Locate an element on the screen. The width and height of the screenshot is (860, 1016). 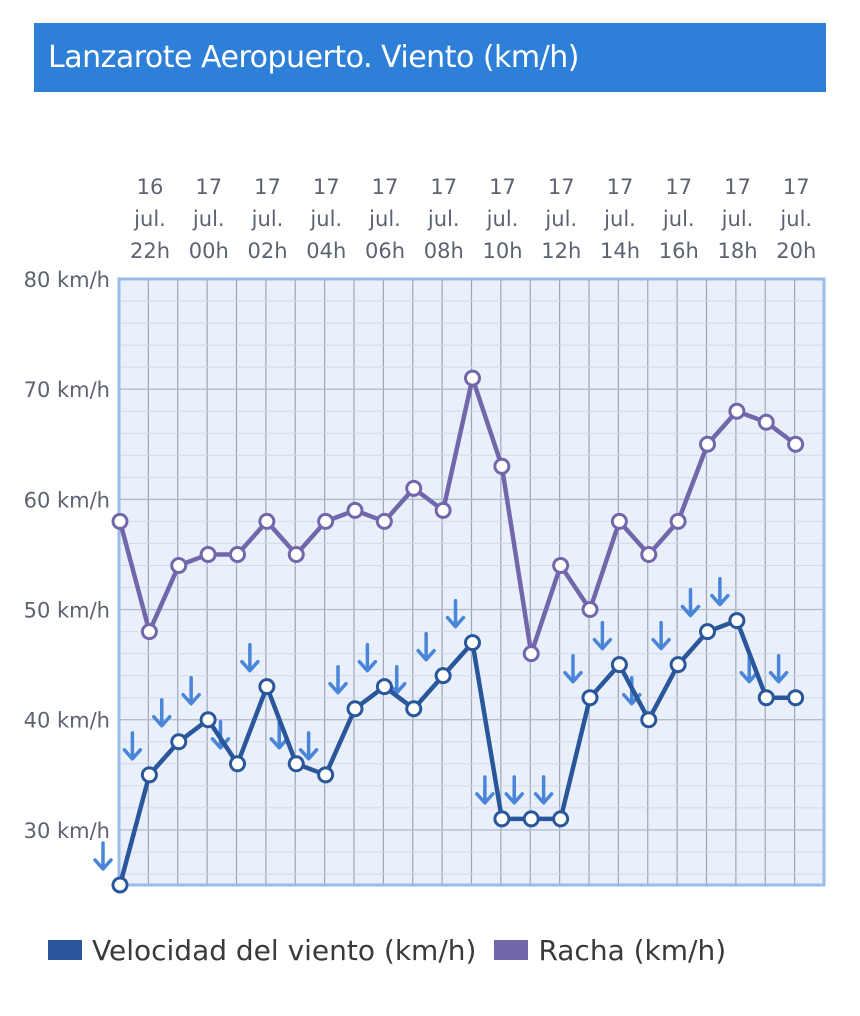
y-tick-label: 40 km/h is located at coordinates (67, 721).